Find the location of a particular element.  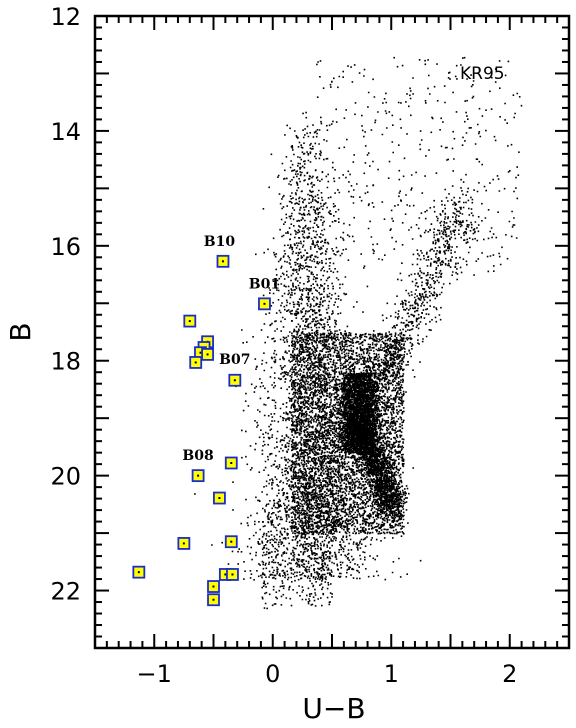

x-axis-title: U−B is located at coordinates (333, 708).